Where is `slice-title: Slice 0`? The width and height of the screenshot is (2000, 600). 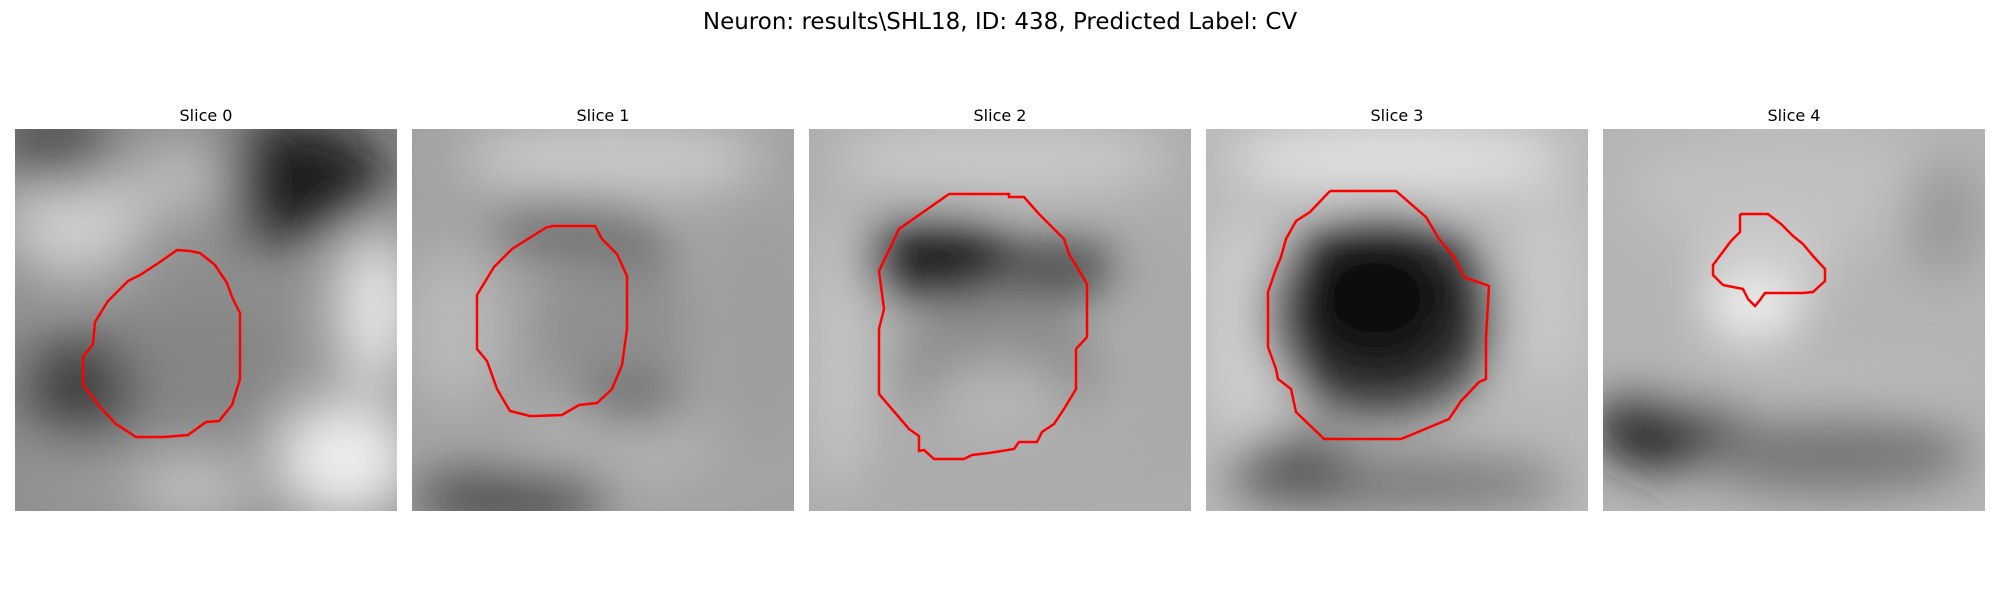
slice-title: Slice 0 is located at coordinates (206, 115).